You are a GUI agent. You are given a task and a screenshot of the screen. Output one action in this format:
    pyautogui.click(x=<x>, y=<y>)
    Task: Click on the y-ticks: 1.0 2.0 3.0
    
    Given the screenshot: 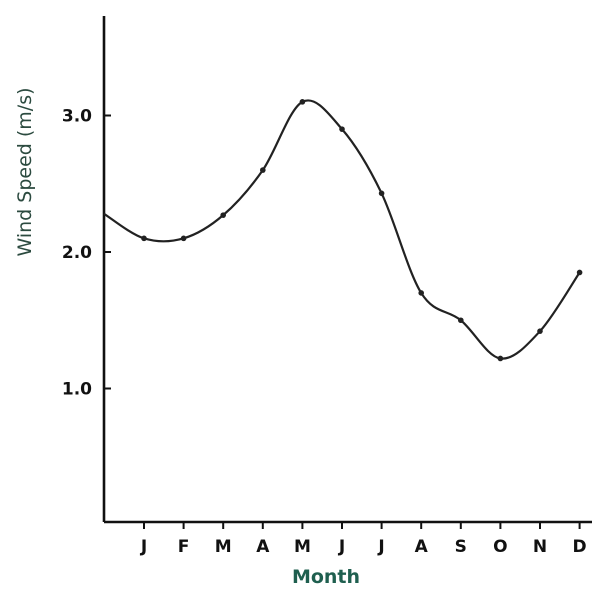 What is the action you would take?
    pyautogui.click(x=86, y=253)
    